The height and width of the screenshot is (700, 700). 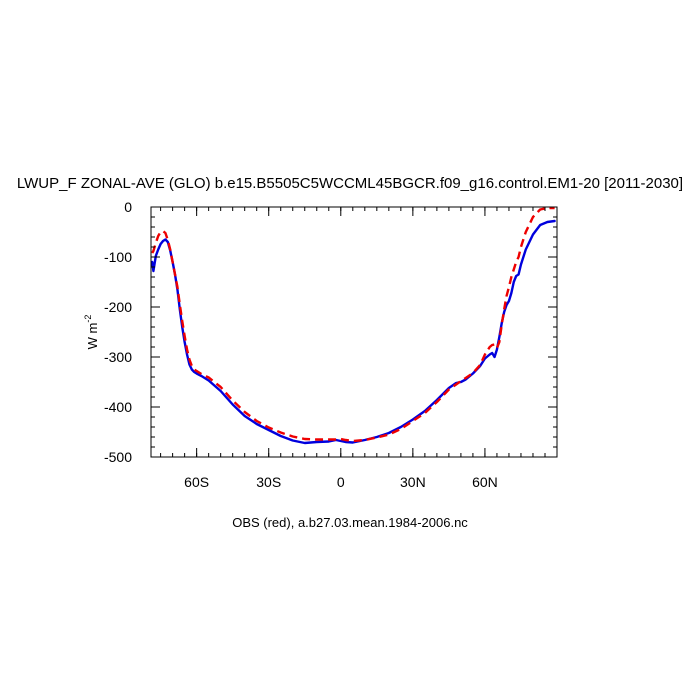 I want to click on y-tick-label: -300, so click(x=118, y=357).